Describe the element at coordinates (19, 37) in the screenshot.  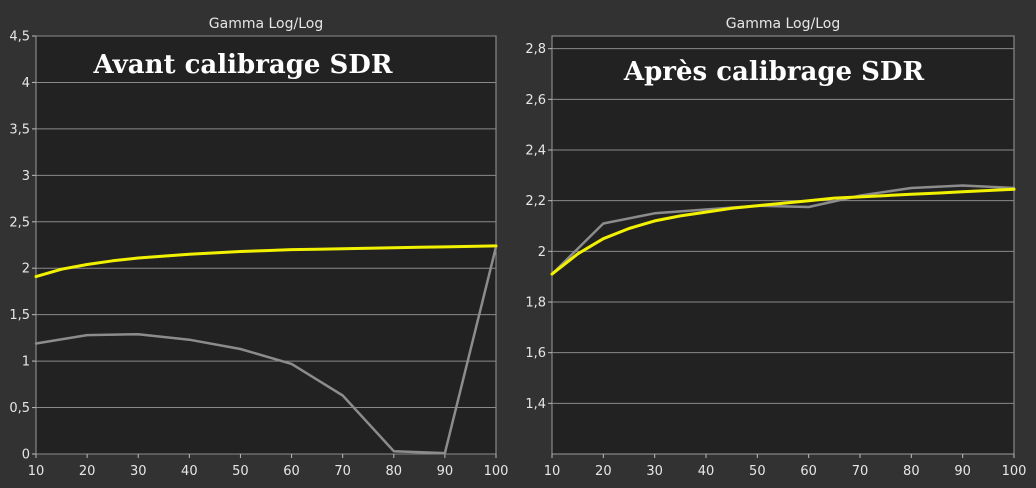
I see `y-tick-label: 4,5` at that location.